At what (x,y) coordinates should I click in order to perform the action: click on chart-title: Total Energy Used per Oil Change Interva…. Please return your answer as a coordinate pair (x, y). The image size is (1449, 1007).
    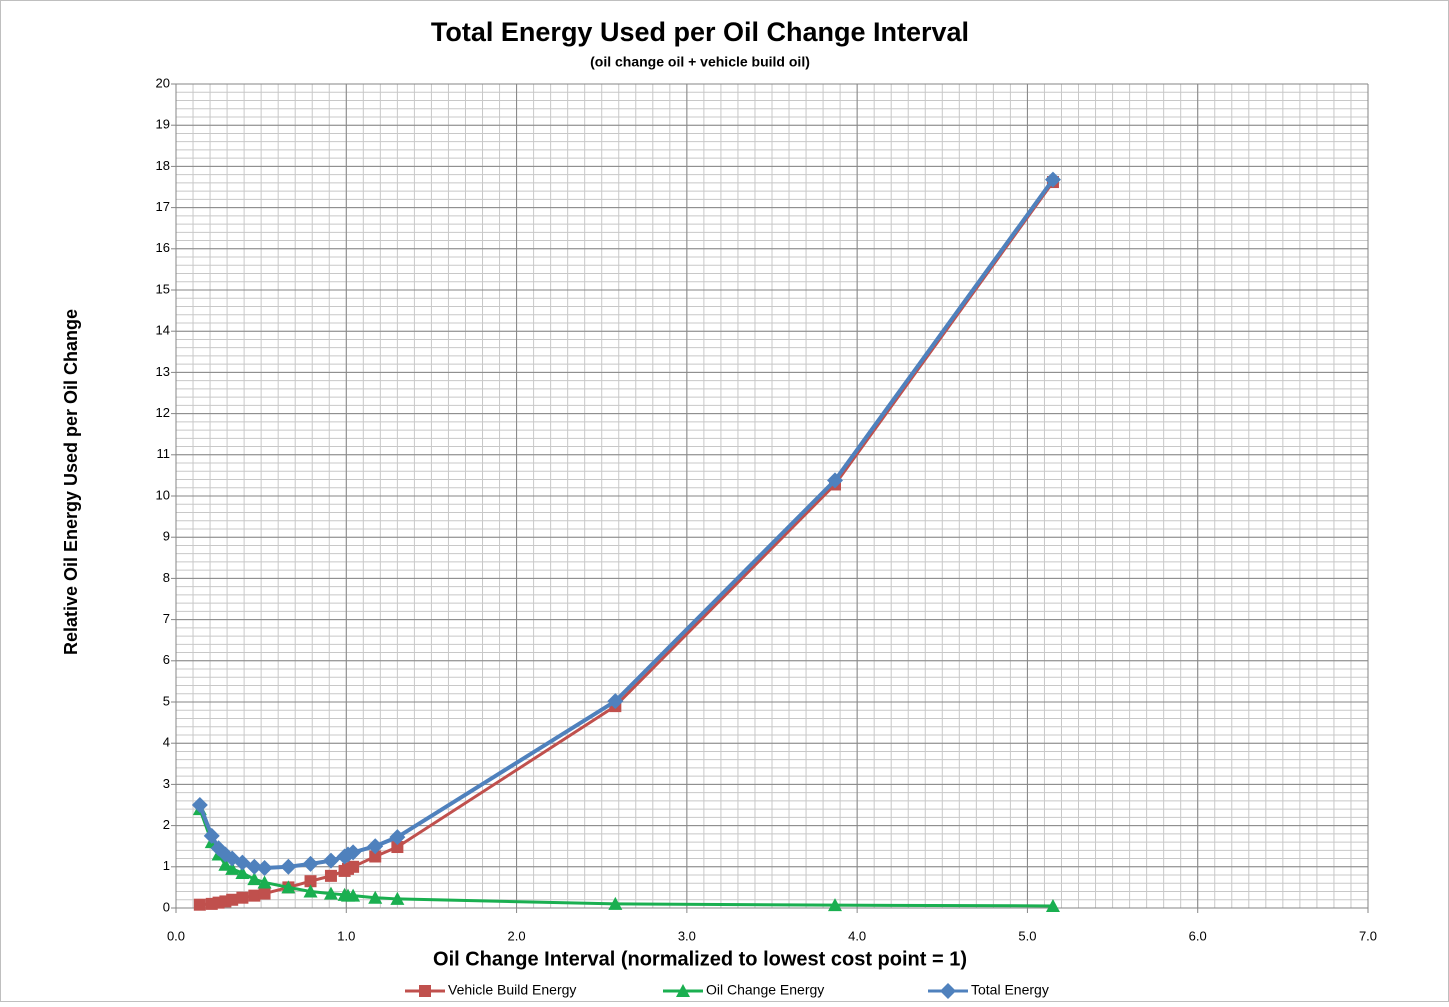
    Looking at the image, I should click on (700, 32).